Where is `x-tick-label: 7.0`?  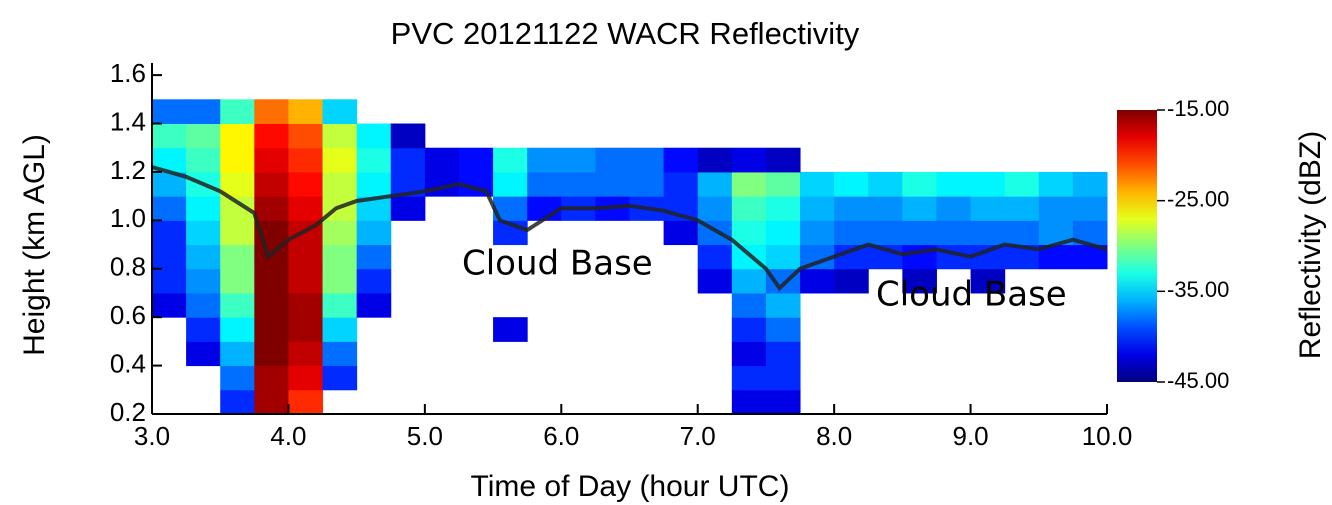 x-tick-label: 7.0 is located at coordinates (698, 436).